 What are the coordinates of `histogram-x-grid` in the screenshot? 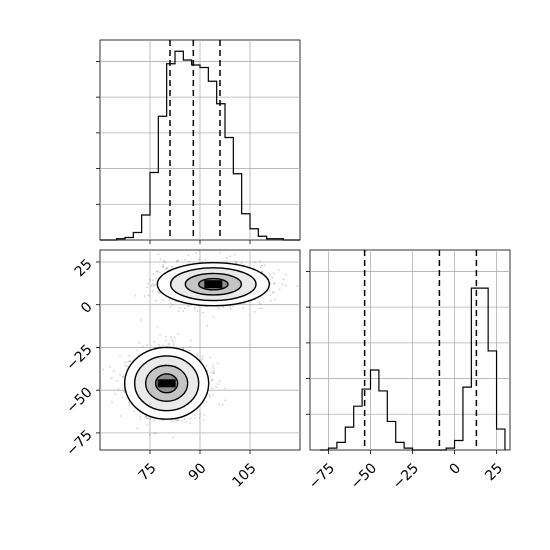 It's located at (200, 140).